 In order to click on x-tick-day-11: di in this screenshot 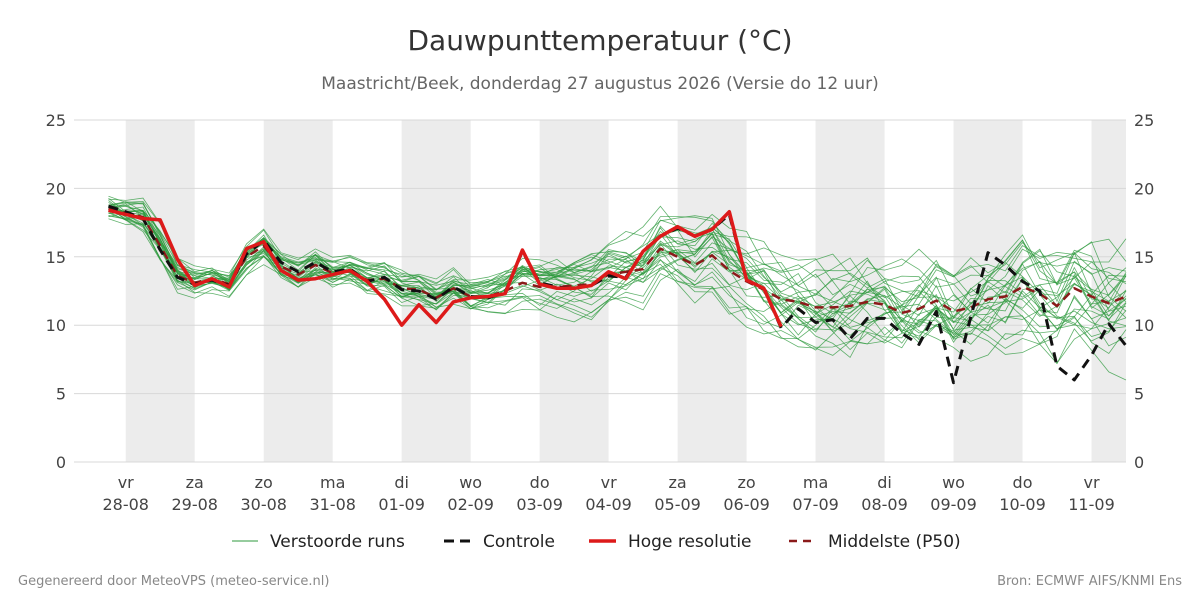, I will do `click(884, 482)`.